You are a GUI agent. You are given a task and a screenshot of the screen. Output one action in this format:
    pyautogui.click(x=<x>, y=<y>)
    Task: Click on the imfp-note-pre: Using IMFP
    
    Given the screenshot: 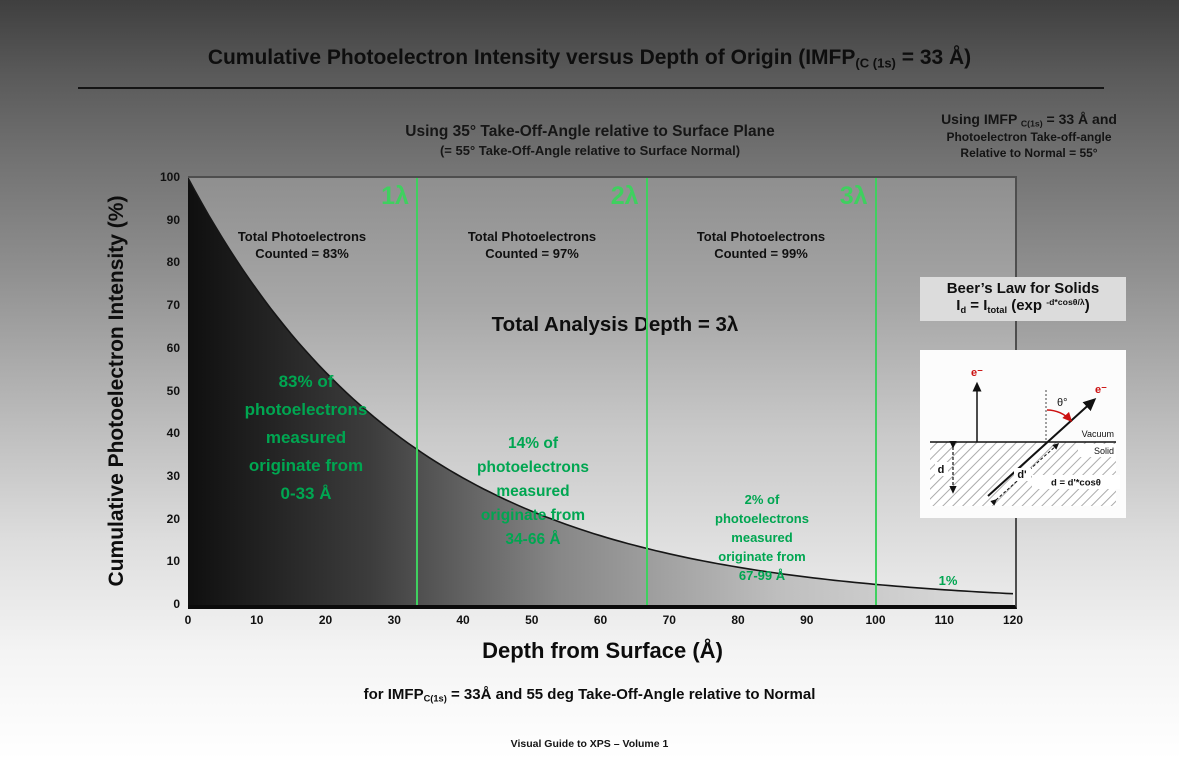 What is the action you would take?
    pyautogui.click(x=981, y=119)
    